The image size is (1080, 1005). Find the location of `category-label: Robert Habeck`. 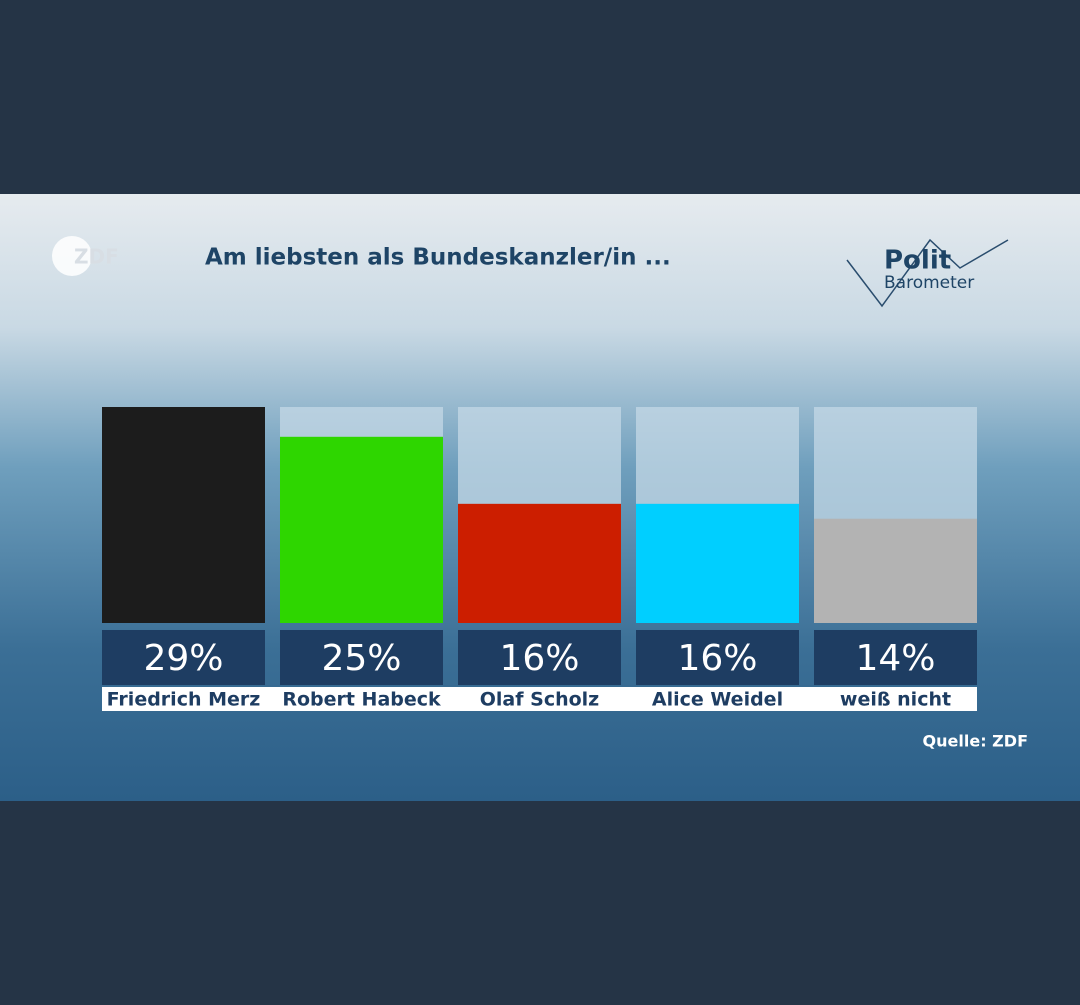

category-label: Robert Habeck is located at coordinates (361, 700).